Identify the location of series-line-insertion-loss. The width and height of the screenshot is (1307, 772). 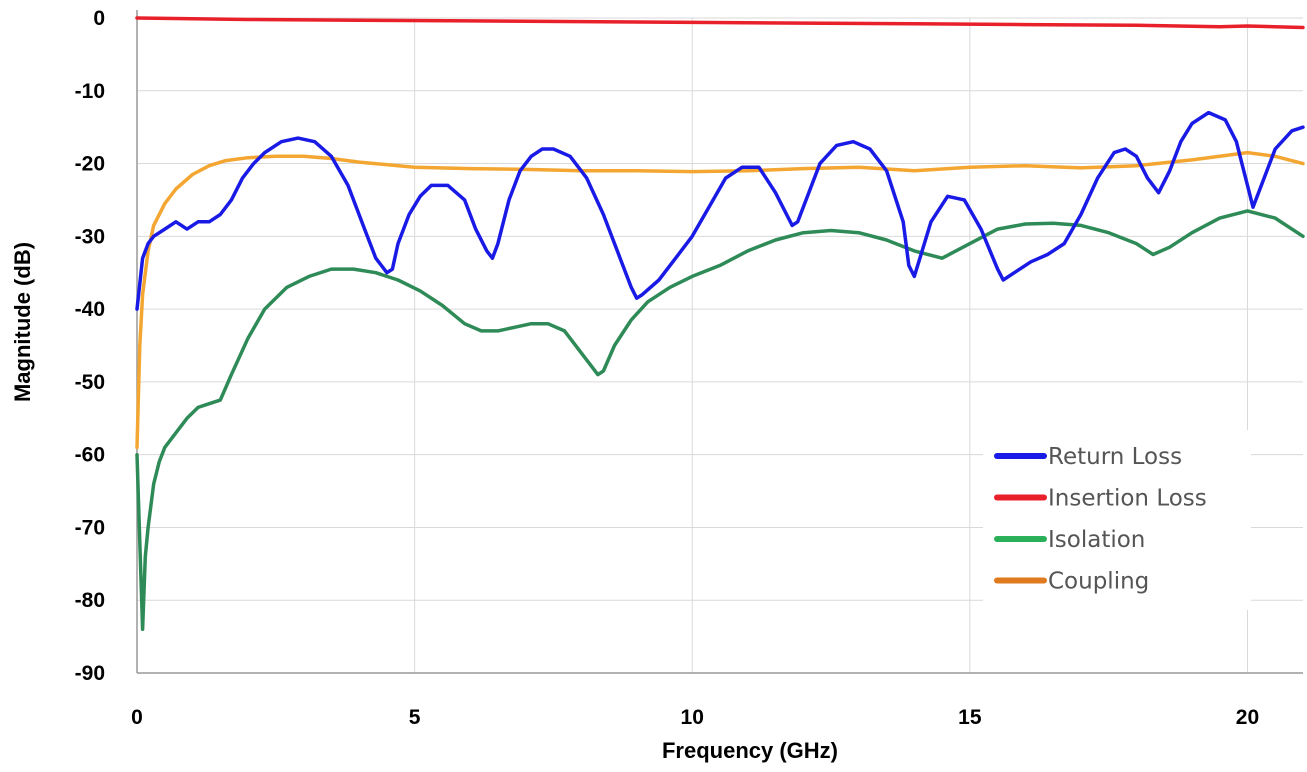
(720, 23).